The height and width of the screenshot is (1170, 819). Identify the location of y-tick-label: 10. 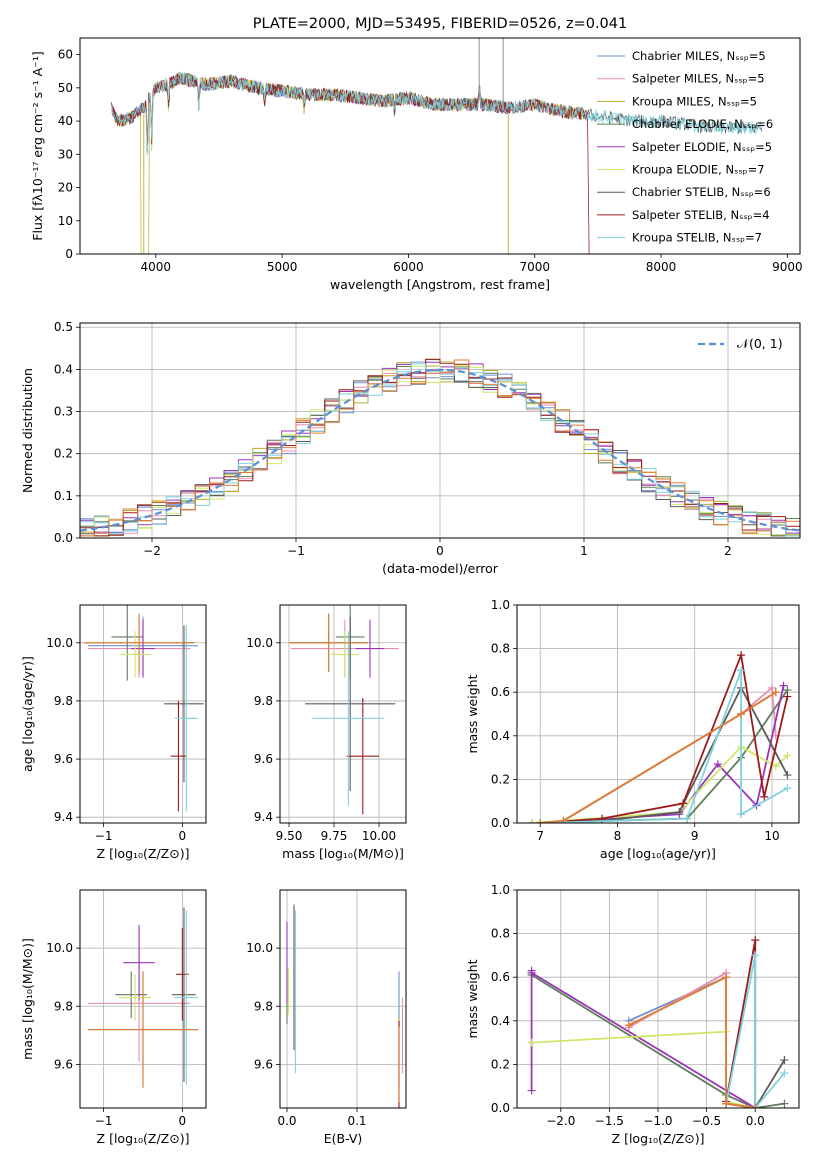
(65, 221).